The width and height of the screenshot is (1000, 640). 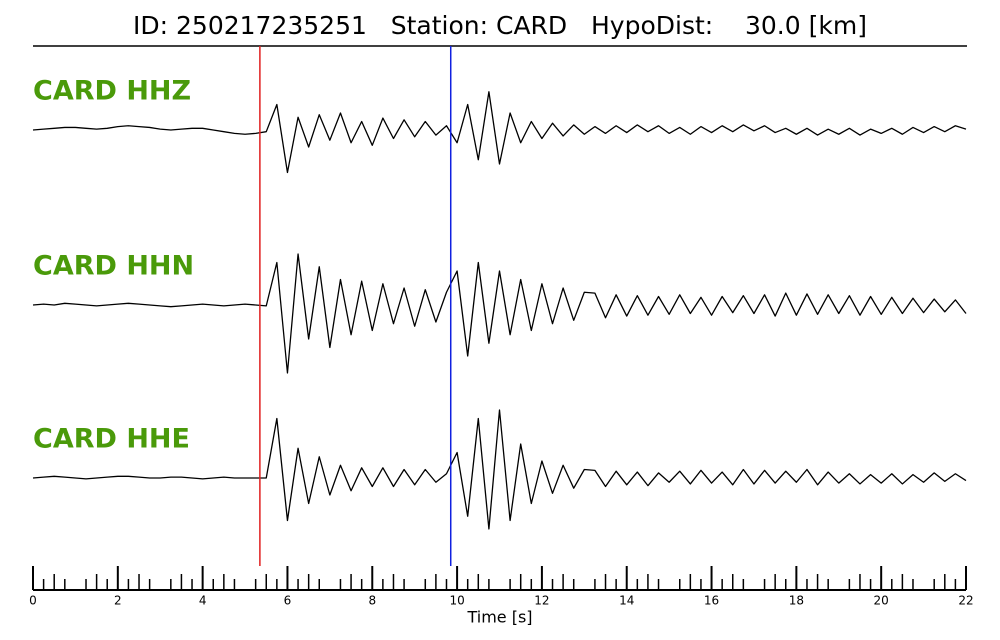 I want to click on x-tick-label: 22, so click(x=965, y=601).